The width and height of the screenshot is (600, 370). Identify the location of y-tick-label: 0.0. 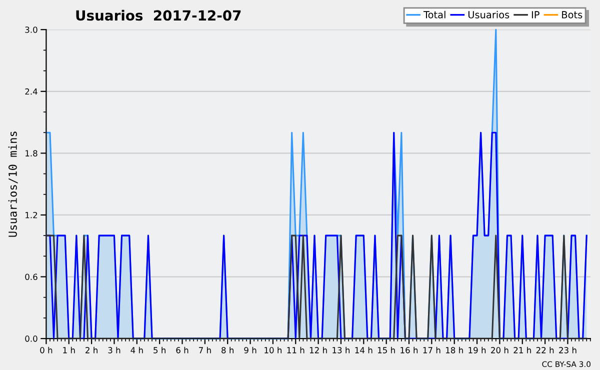
(31, 339).